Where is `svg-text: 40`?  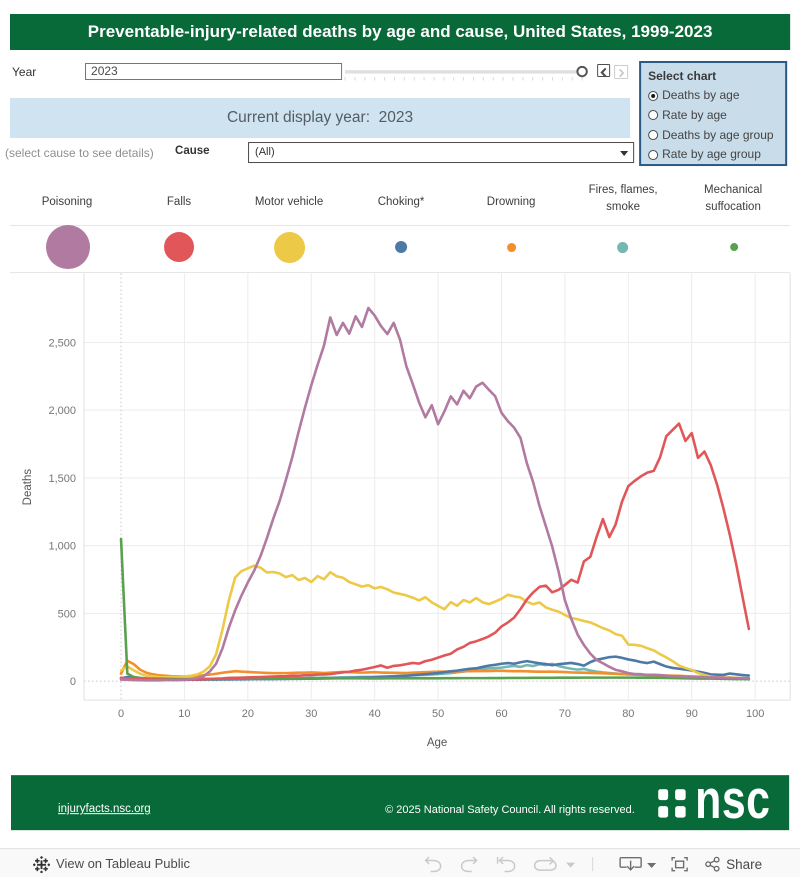 svg-text: 40 is located at coordinates (375, 714).